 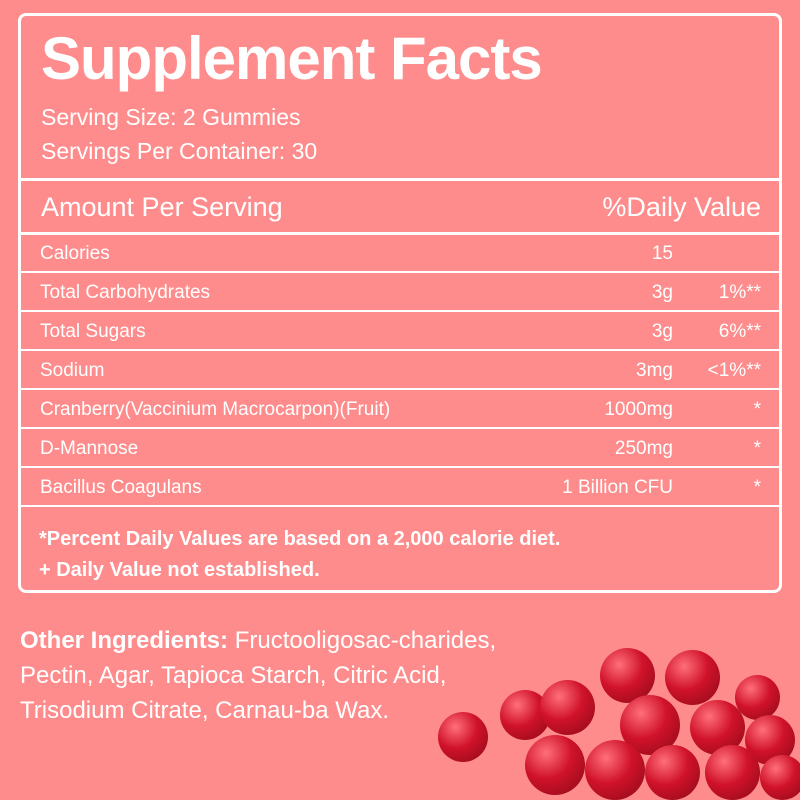 What do you see at coordinates (662, 253) in the screenshot?
I see `nutrient-amount: 15` at bounding box center [662, 253].